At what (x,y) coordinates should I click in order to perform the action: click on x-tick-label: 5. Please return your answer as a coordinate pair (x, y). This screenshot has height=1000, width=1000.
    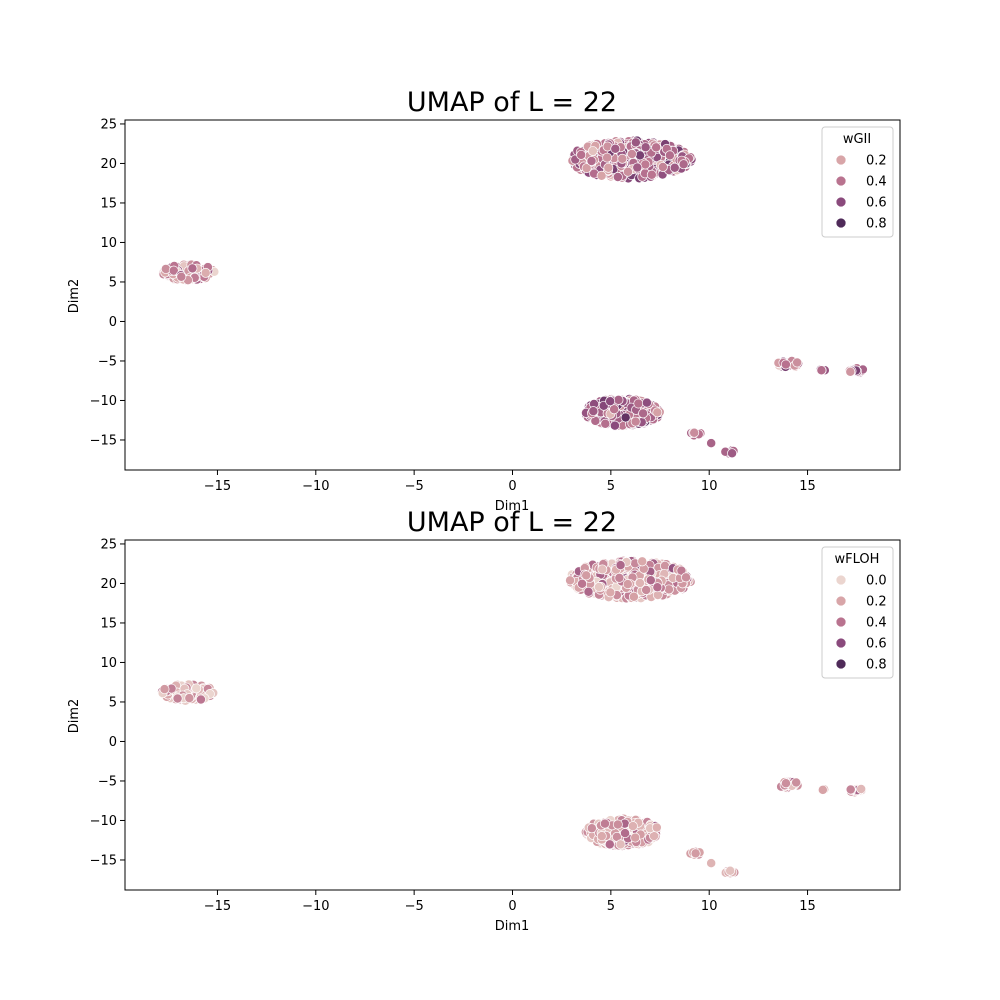
    Looking at the image, I should click on (611, 906).